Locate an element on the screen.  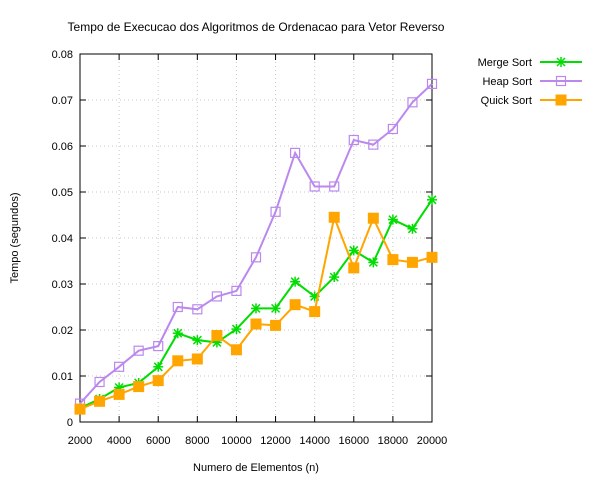
x-tick-label: 6000 is located at coordinates (158, 441).